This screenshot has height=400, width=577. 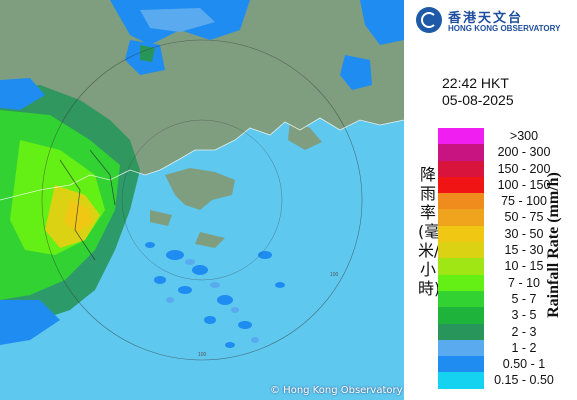 What do you see at coordinates (524, 380) in the screenshot?
I see `legend-label: 0.15 - 0.50` at bounding box center [524, 380].